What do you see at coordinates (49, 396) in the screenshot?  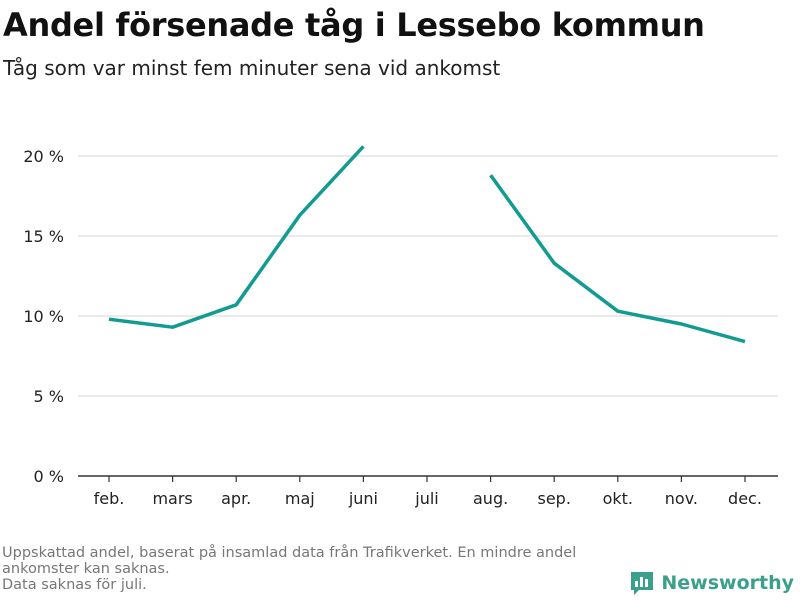 I see `y-tick-label: 5 %` at bounding box center [49, 396].